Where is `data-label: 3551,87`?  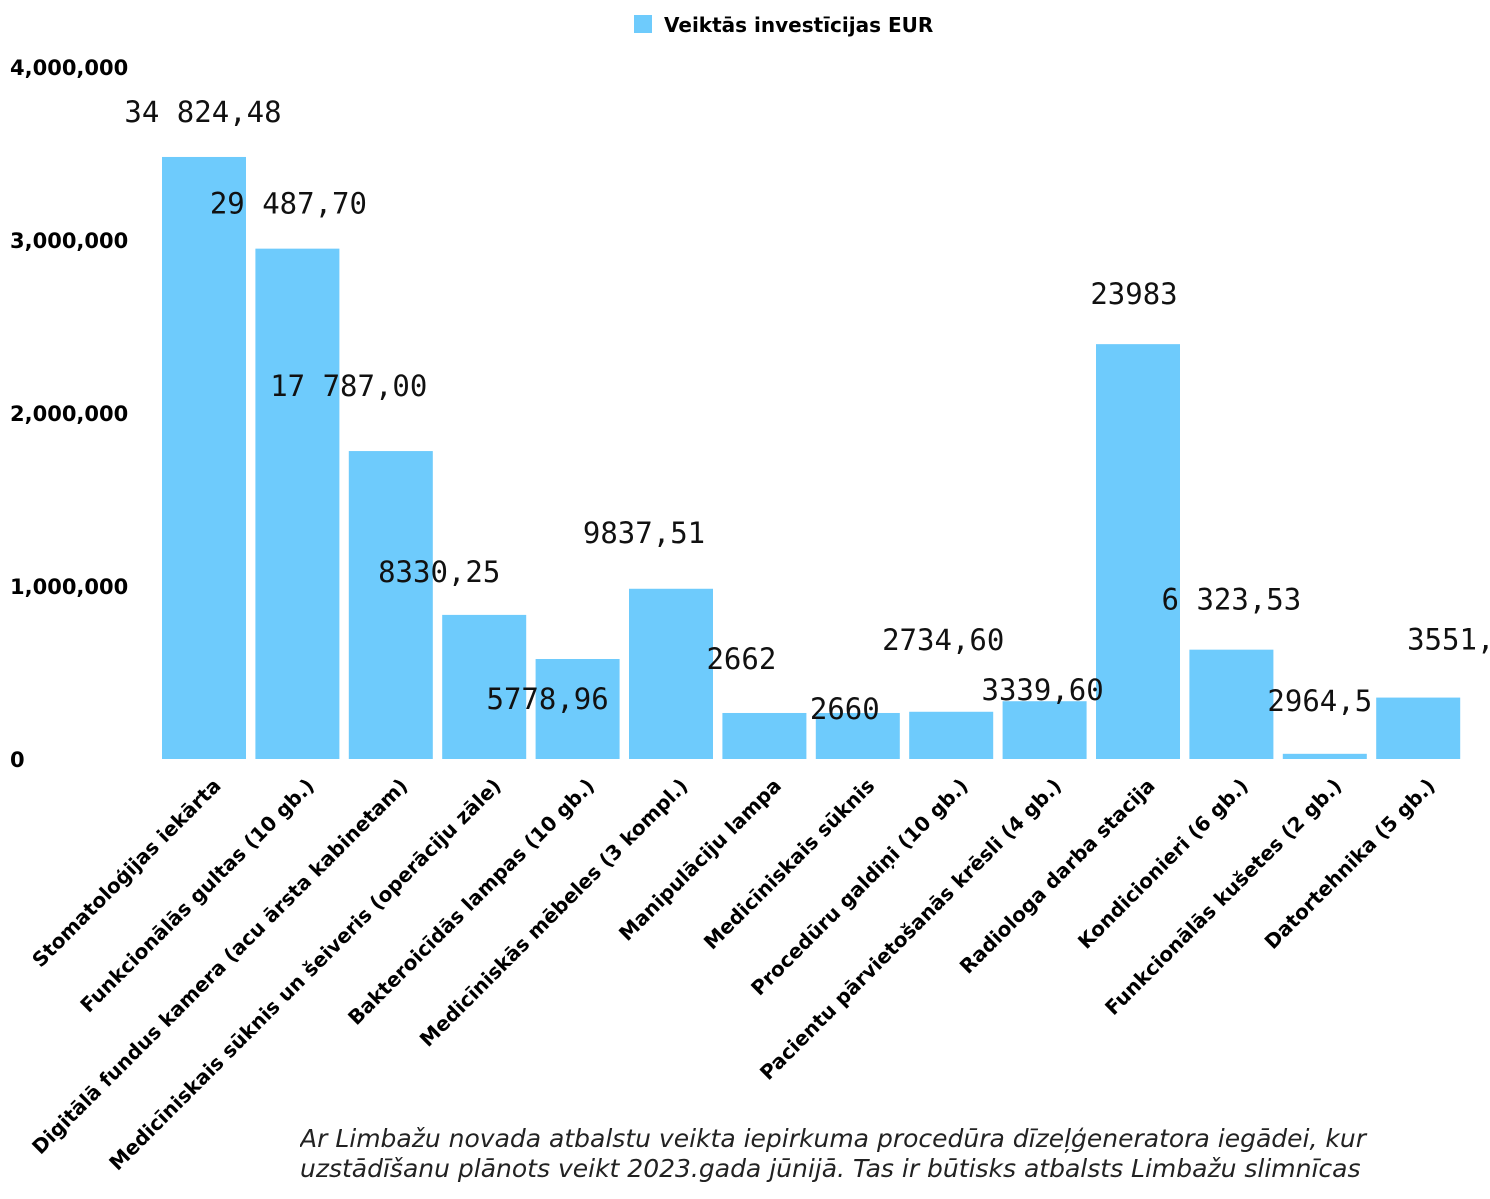 data-label: 3551,87 is located at coordinates (1448, 640).